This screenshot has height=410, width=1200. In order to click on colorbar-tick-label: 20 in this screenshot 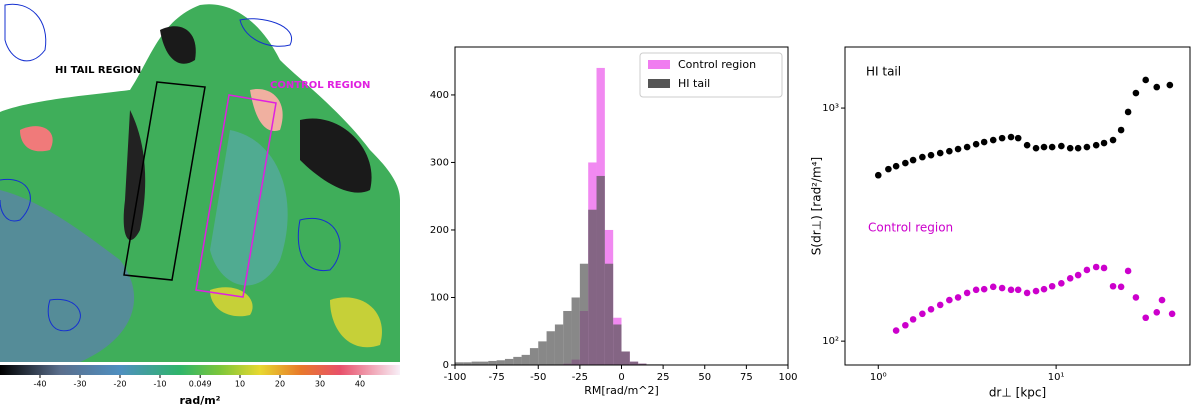, I will do `click(280, 384)`.